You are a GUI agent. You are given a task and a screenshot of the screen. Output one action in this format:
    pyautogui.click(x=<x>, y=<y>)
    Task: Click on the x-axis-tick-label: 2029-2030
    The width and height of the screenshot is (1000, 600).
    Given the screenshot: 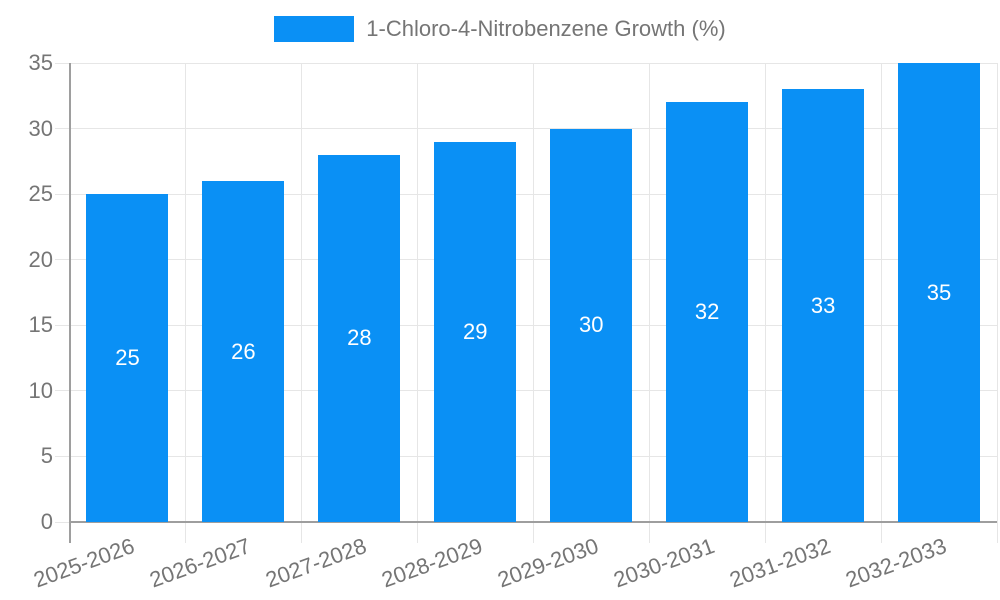 What is the action you would take?
    pyautogui.click(x=548, y=563)
    